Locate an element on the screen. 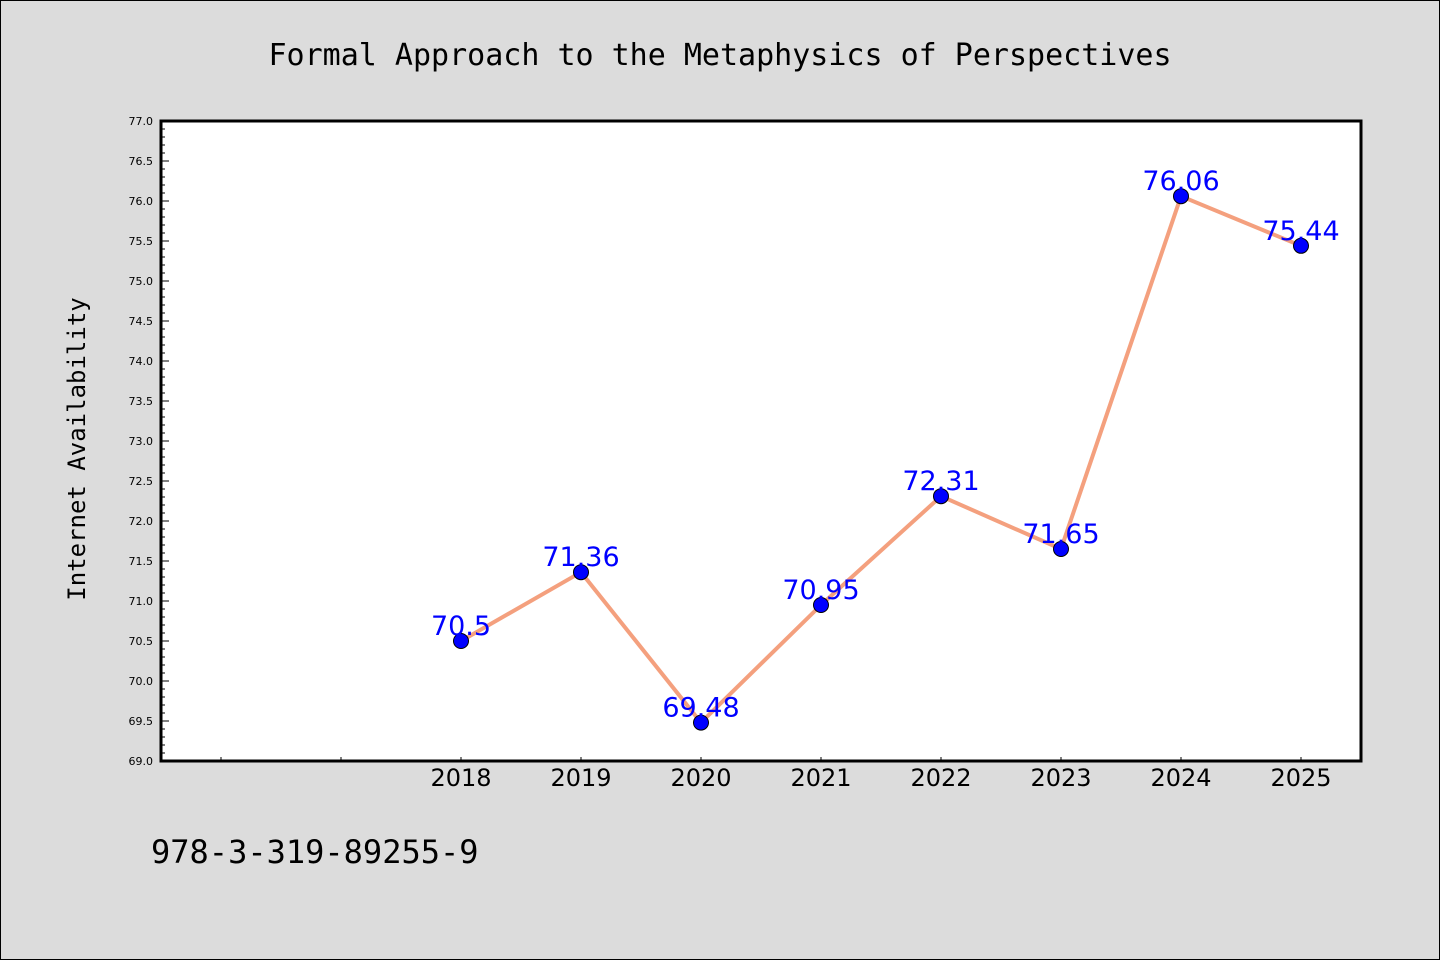 This screenshot has width=1440, height=960. x-tick-label: 2022 is located at coordinates (940, 778).